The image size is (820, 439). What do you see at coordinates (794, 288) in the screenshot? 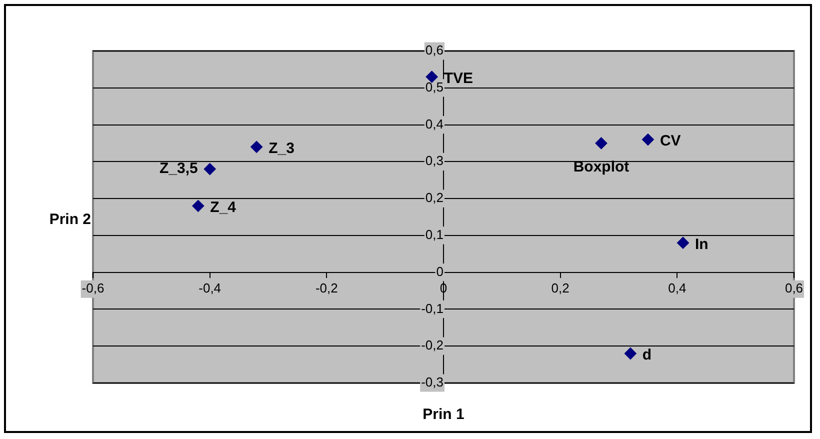
I see `x-tick-label: 0,6` at bounding box center [794, 288].